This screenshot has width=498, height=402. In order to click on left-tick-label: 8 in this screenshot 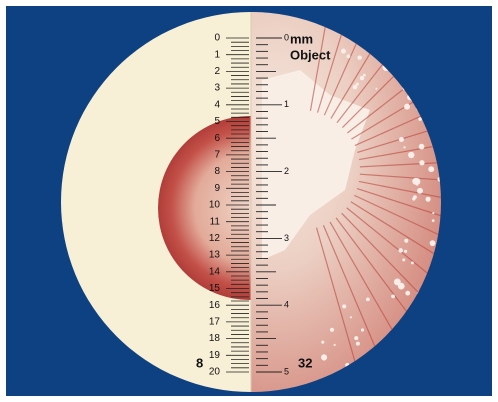, I will do `click(217, 171)`.